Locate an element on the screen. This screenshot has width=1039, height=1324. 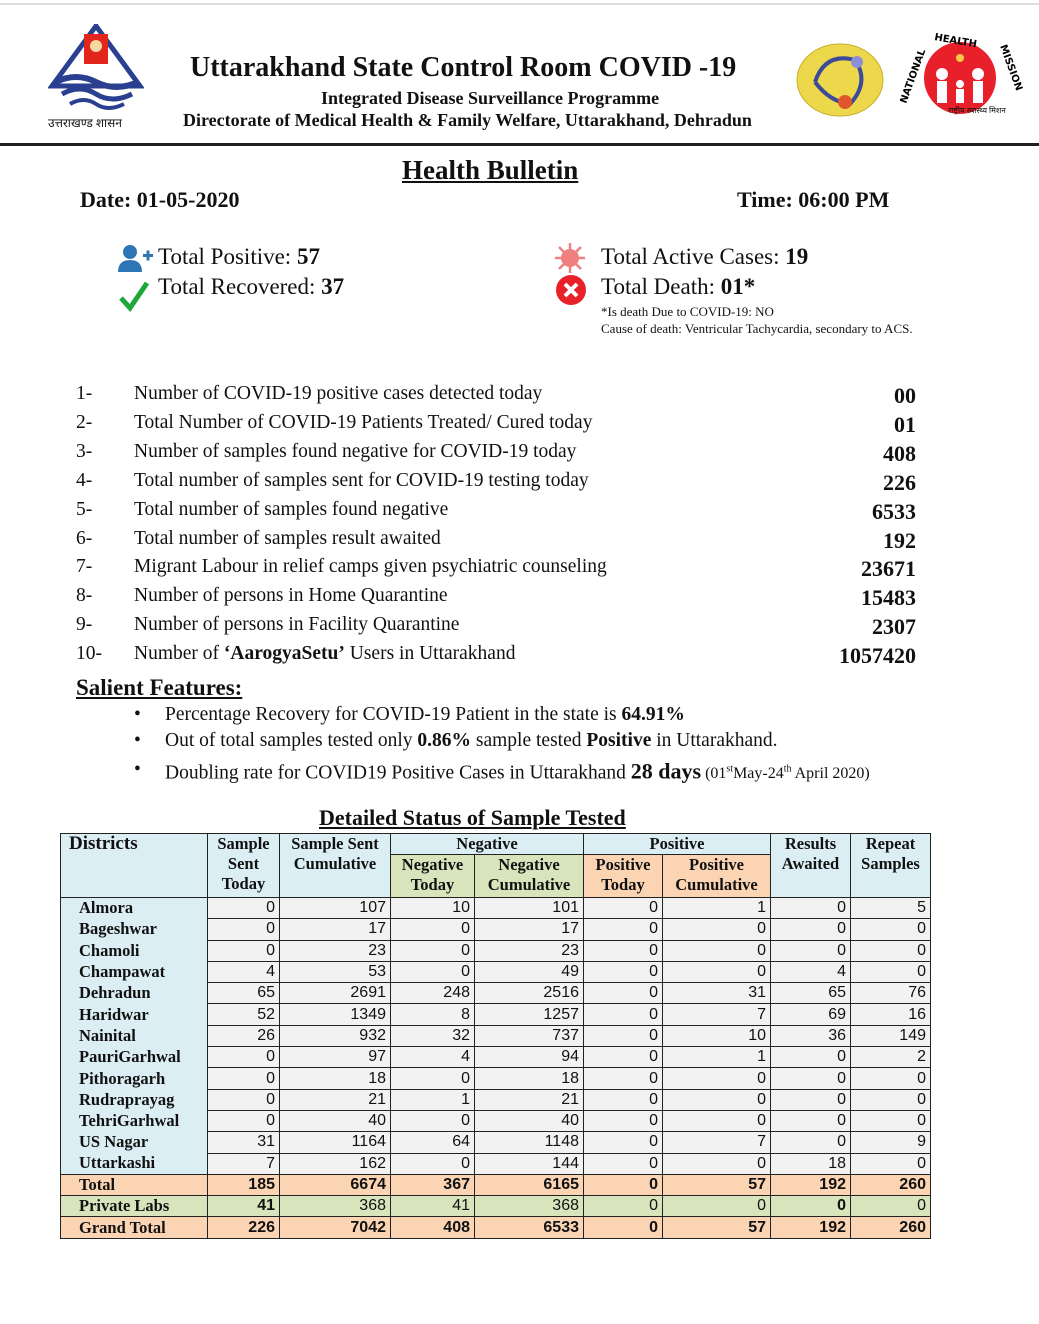
col-group-negative: Negative is located at coordinates (487, 844).